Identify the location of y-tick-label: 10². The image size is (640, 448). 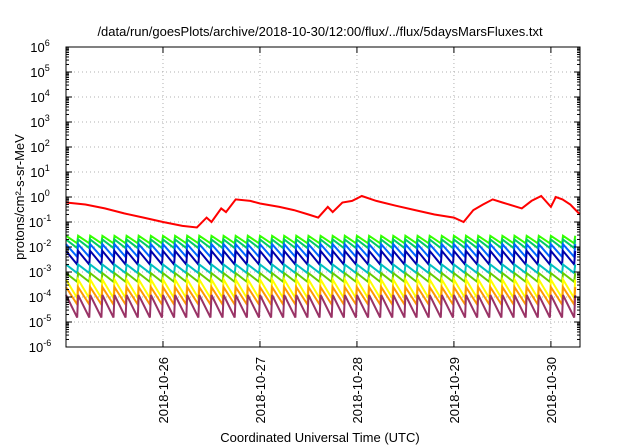
(39, 146).